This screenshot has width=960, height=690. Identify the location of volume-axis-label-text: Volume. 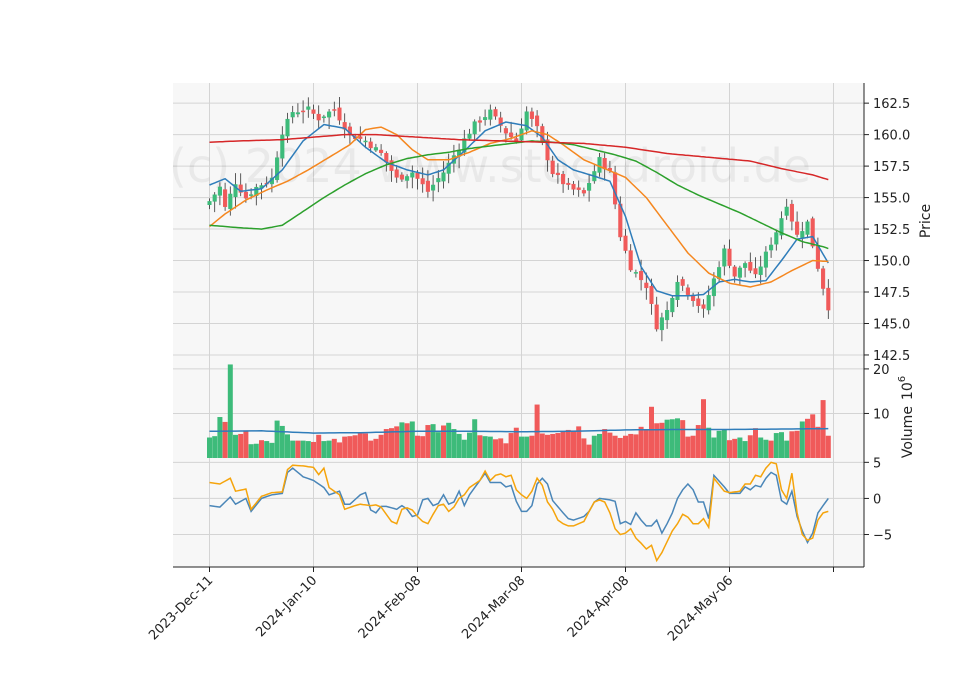
(908, 432).